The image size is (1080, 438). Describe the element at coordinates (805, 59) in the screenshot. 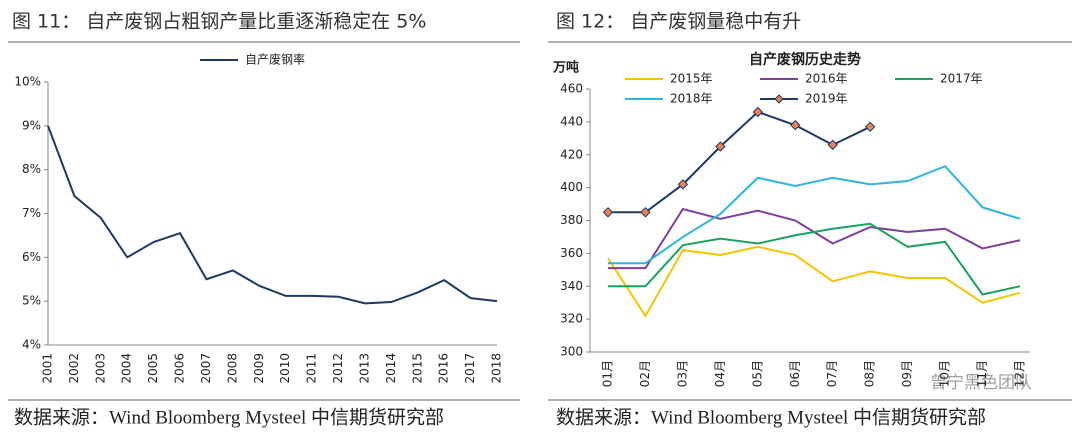

I see `chart-subtitle: 自产废钢历史走势` at that location.